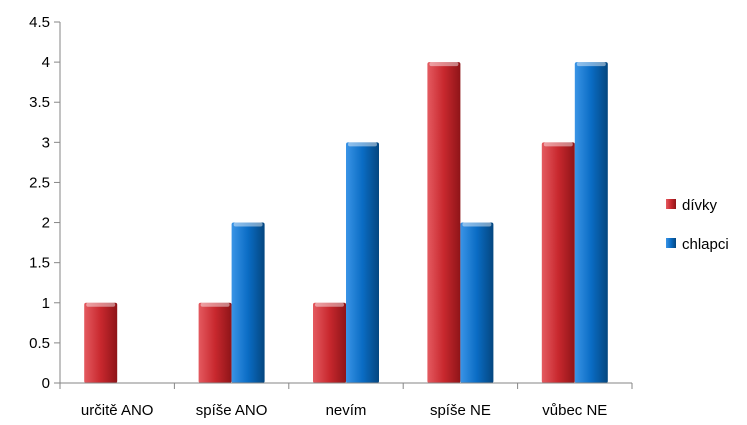  I want to click on y-tick-label: 2.5, so click(39, 182).